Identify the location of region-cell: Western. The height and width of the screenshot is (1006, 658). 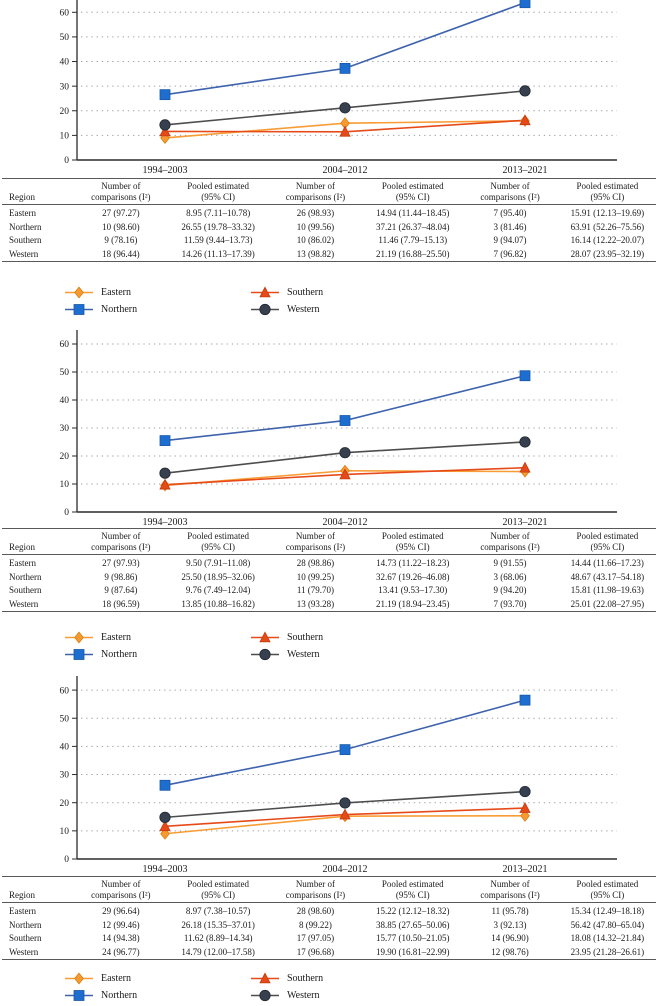
(24, 253).